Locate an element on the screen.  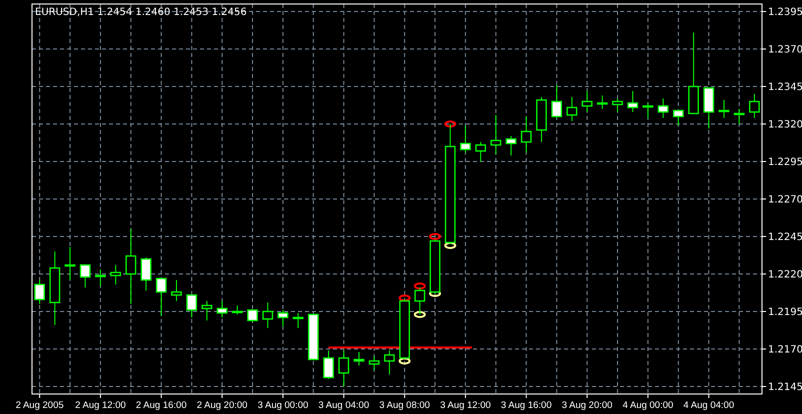
x-tick-label: 3 Aug 00:00 is located at coordinates (283, 405).